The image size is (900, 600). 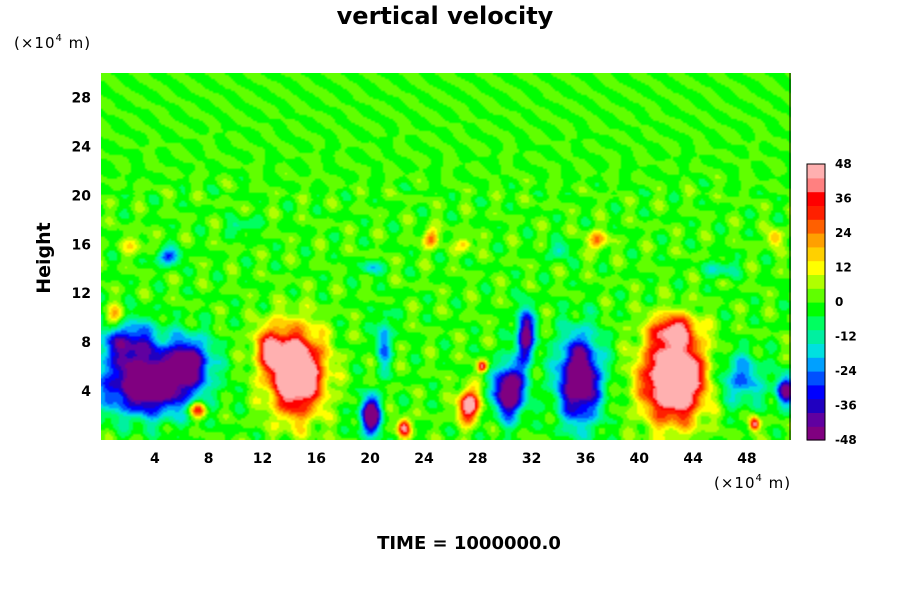 I want to click on x-tick-label: 32, so click(x=531, y=459).